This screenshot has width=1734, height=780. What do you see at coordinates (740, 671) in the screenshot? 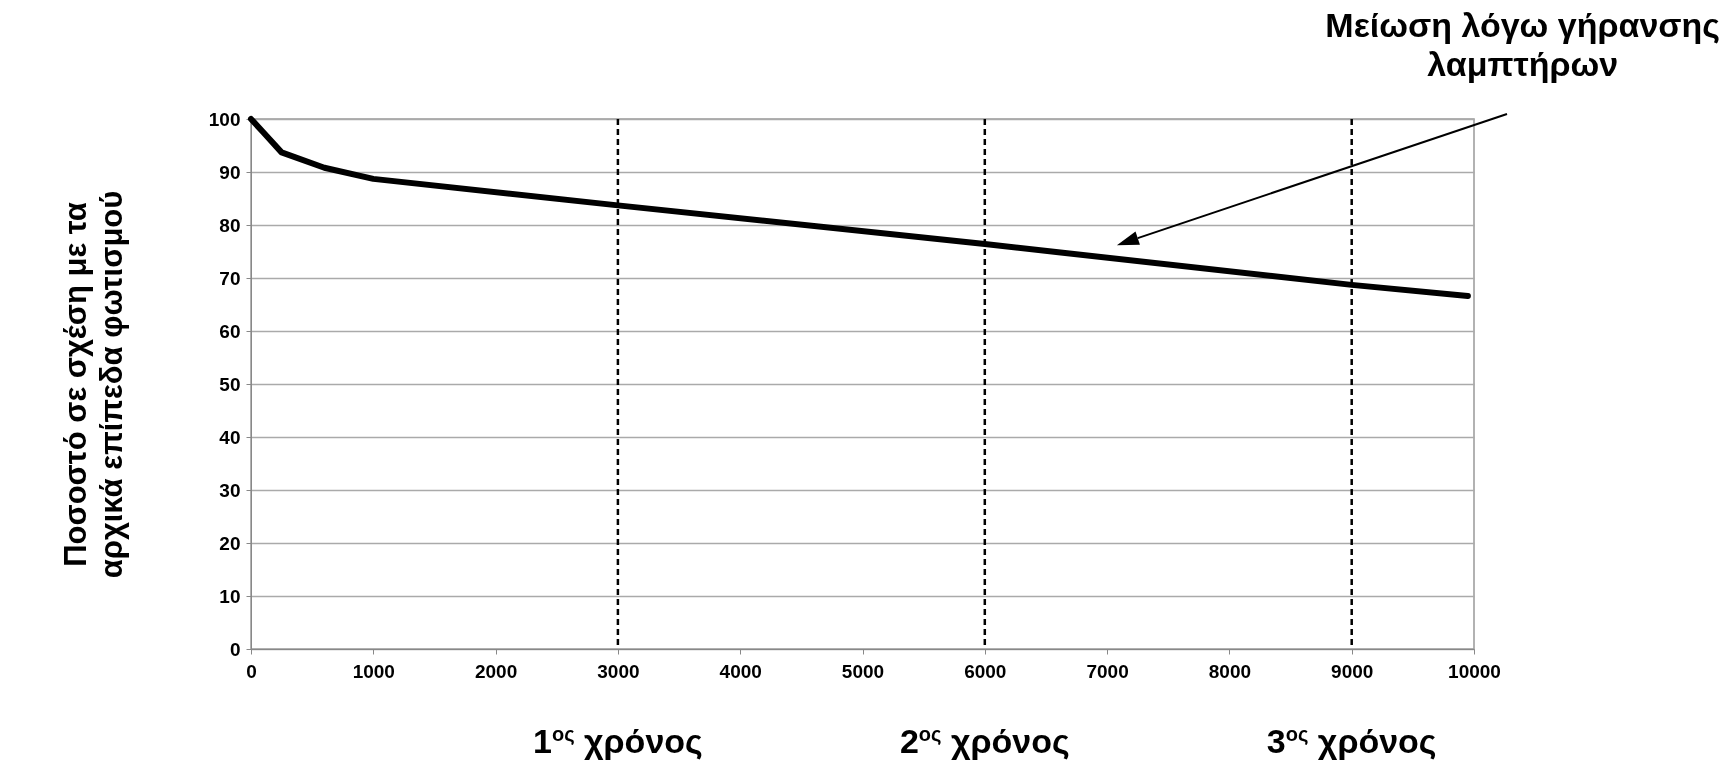
I see `x-tick-label: 4000` at bounding box center [740, 671].